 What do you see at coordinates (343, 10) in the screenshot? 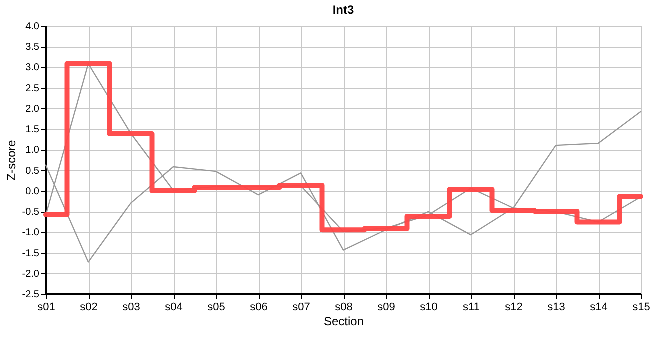
I see `chart-title: Int3` at bounding box center [343, 10].